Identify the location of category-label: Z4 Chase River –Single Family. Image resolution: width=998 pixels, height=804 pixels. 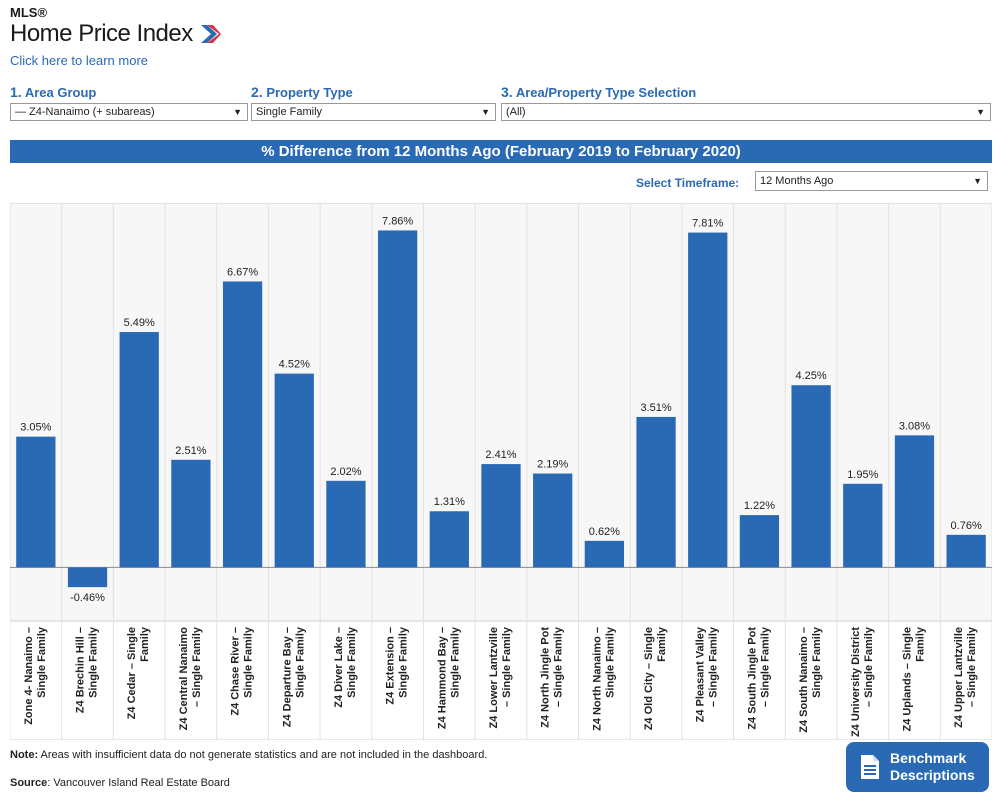
(242, 671).